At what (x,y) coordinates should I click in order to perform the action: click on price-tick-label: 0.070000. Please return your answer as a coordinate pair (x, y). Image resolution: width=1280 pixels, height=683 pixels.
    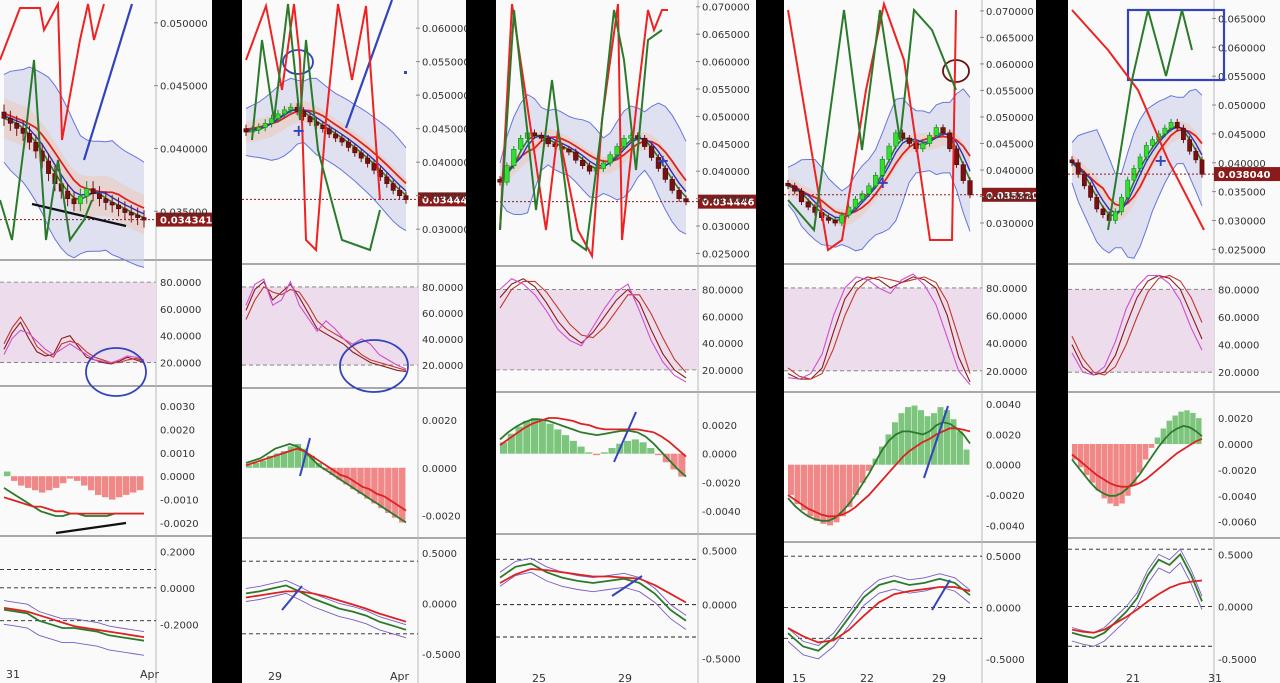
    Looking at the image, I should click on (1010, 12).